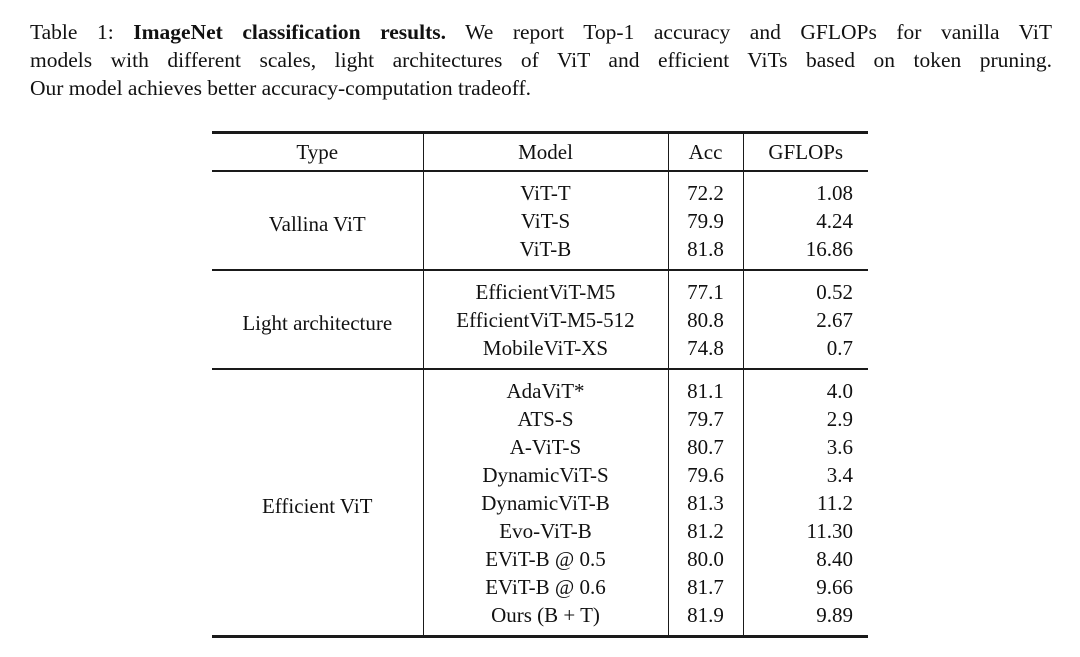 This screenshot has height=657, width=1080. Describe the element at coordinates (317, 224) in the screenshot. I see `type-cell: Vallina ViT` at that location.